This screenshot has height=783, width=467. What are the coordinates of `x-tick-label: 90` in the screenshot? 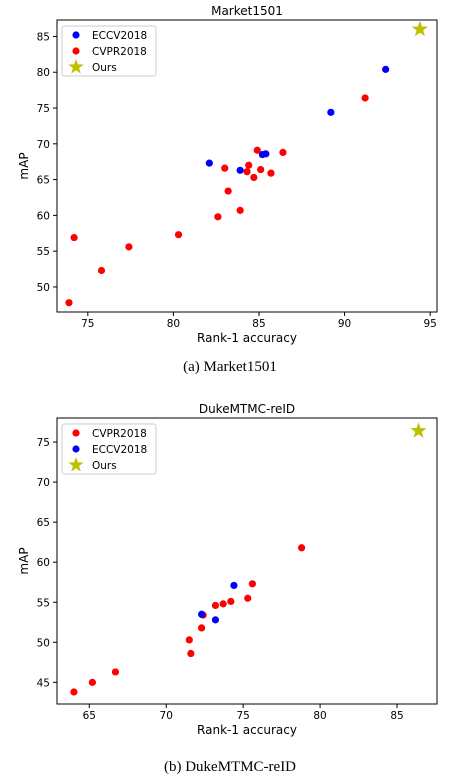 It's located at (344, 324).